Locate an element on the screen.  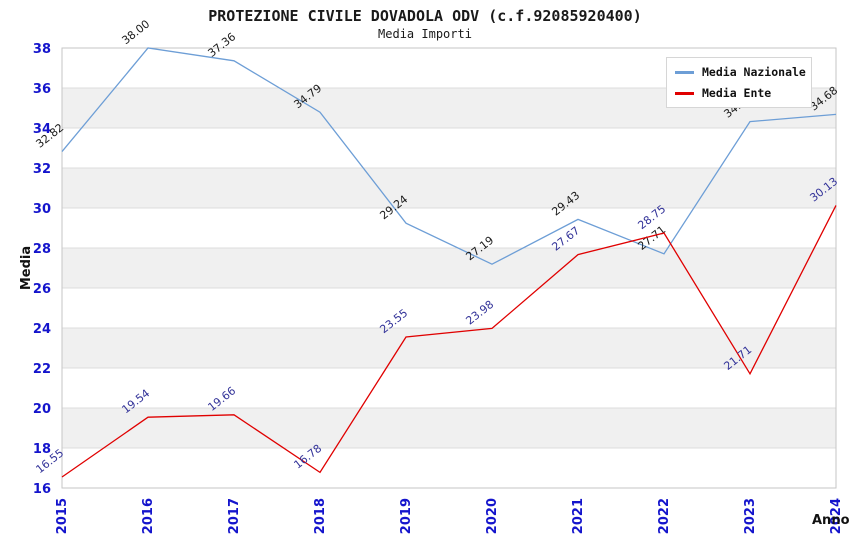
legend: Media Nazionale Media Ente is located at coordinates (739, 82).